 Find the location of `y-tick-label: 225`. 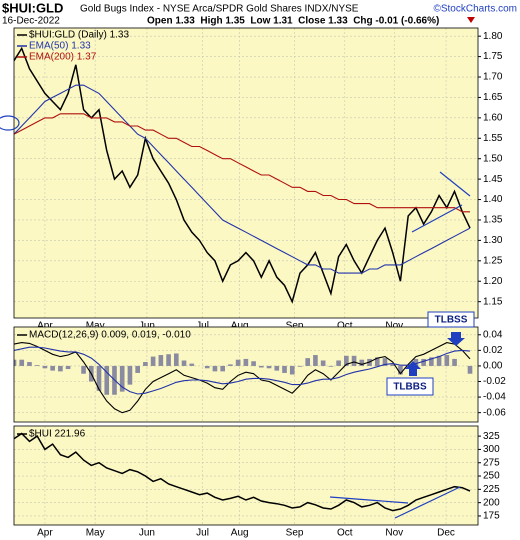

y-tick-label: 225 is located at coordinates (491, 489).